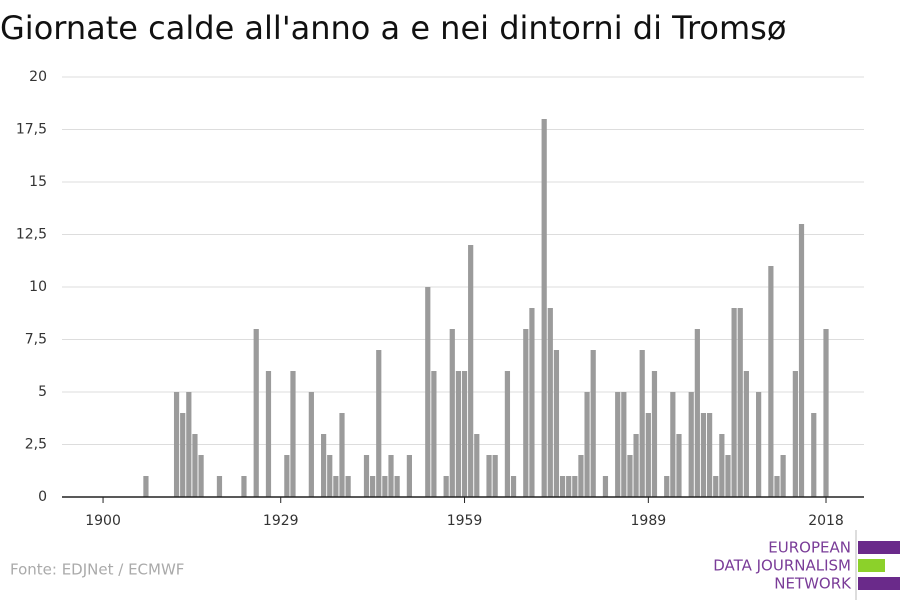 The height and width of the screenshot is (600, 900). I want to click on x-tick-label: 2018, so click(826, 521).